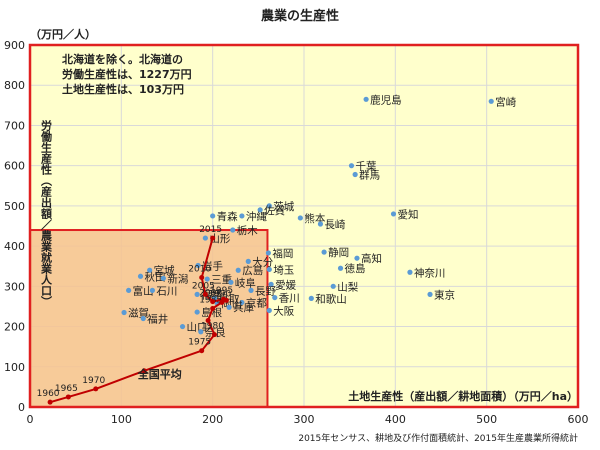 This screenshot has height=450, width=600. Describe the element at coordinates (395, 419) in the screenshot. I see `x-tick-label: 400` at that location.